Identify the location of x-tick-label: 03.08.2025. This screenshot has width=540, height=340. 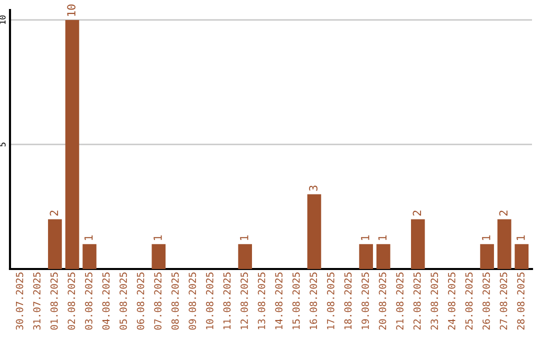
(88, 301).